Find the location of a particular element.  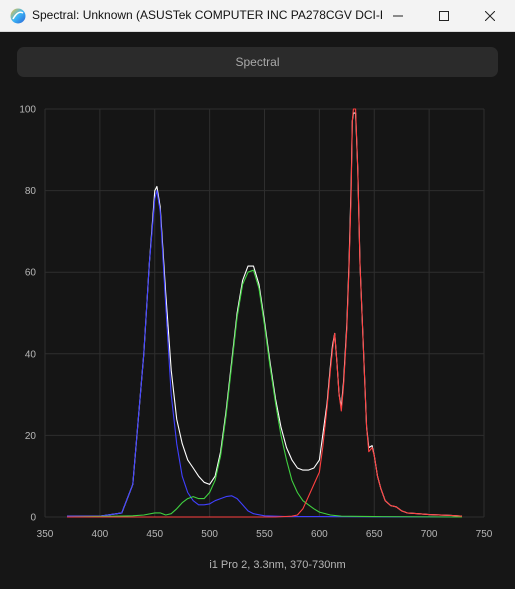

maximize-icon is located at coordinates (444, 15).